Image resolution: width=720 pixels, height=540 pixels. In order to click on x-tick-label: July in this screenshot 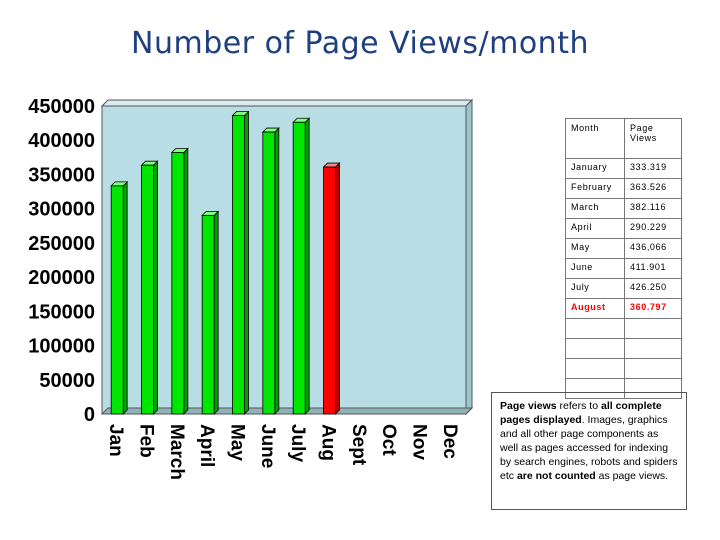, I will do `click(297, 443)`.